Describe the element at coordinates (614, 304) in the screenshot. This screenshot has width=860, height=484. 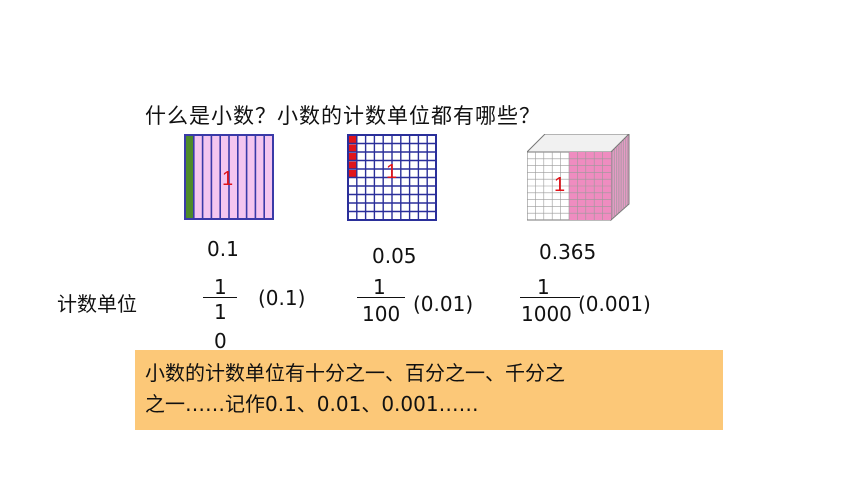
I see `fraction-decimal: (0.001)` at that location.